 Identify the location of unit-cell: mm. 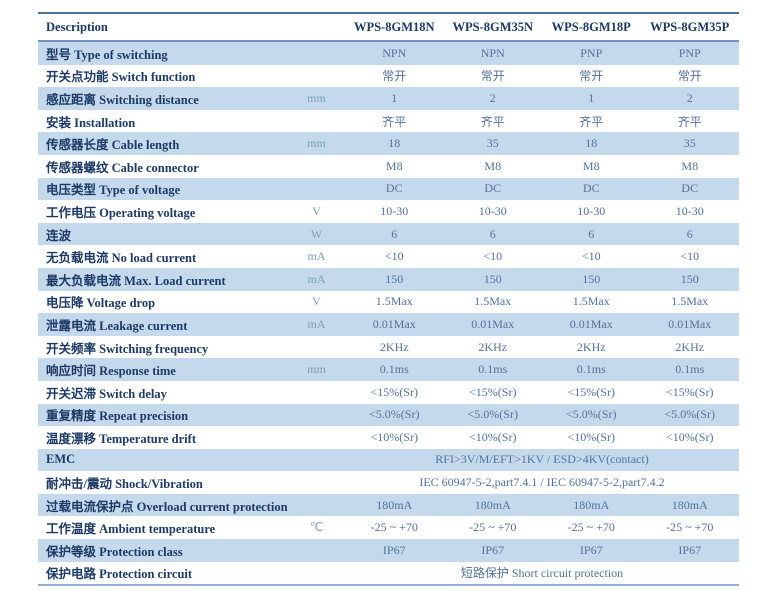
(316, 97).